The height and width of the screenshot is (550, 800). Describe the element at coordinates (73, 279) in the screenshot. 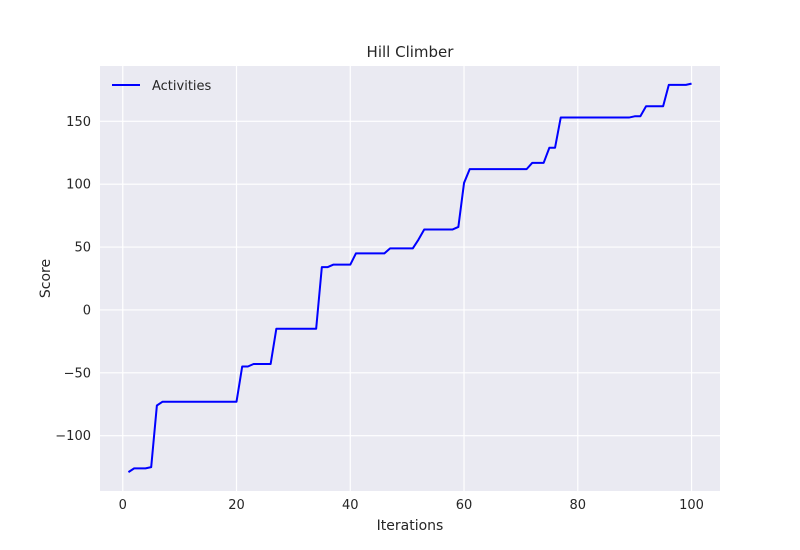

I see `y-tick-labels: −100 −50 0 50 100 150` at that location.